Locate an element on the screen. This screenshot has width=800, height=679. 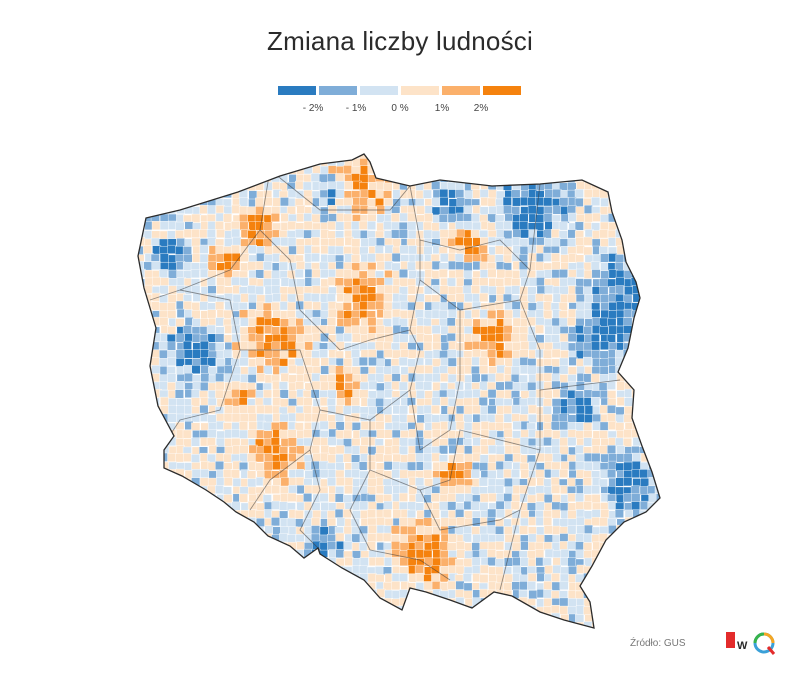
logo-q-tail is located at coordinates (771, 650).